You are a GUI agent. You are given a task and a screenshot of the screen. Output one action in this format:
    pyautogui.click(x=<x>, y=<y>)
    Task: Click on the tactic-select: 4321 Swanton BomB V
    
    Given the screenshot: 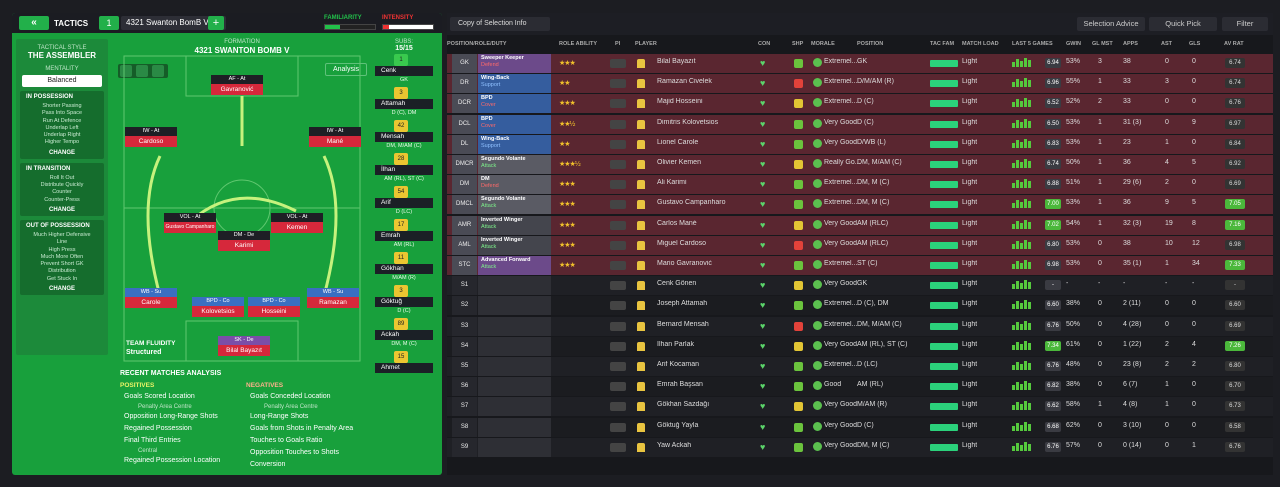 What is the action you would take?
    pyautogui.click(x=173, y=23)
    